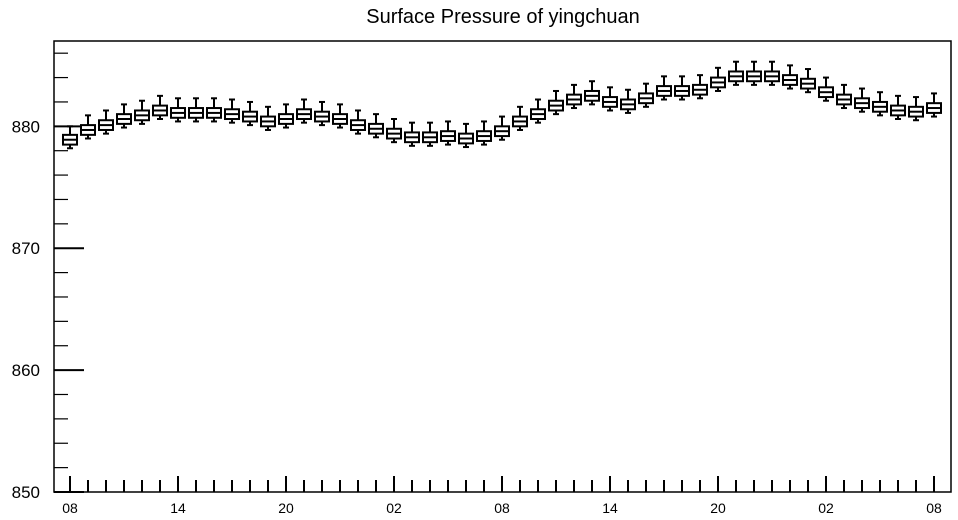  What do you see at coordinates (48, 277) in the screenshot?
I see `y-axis: 850 860 870 880` at bounding box center [48, 277].